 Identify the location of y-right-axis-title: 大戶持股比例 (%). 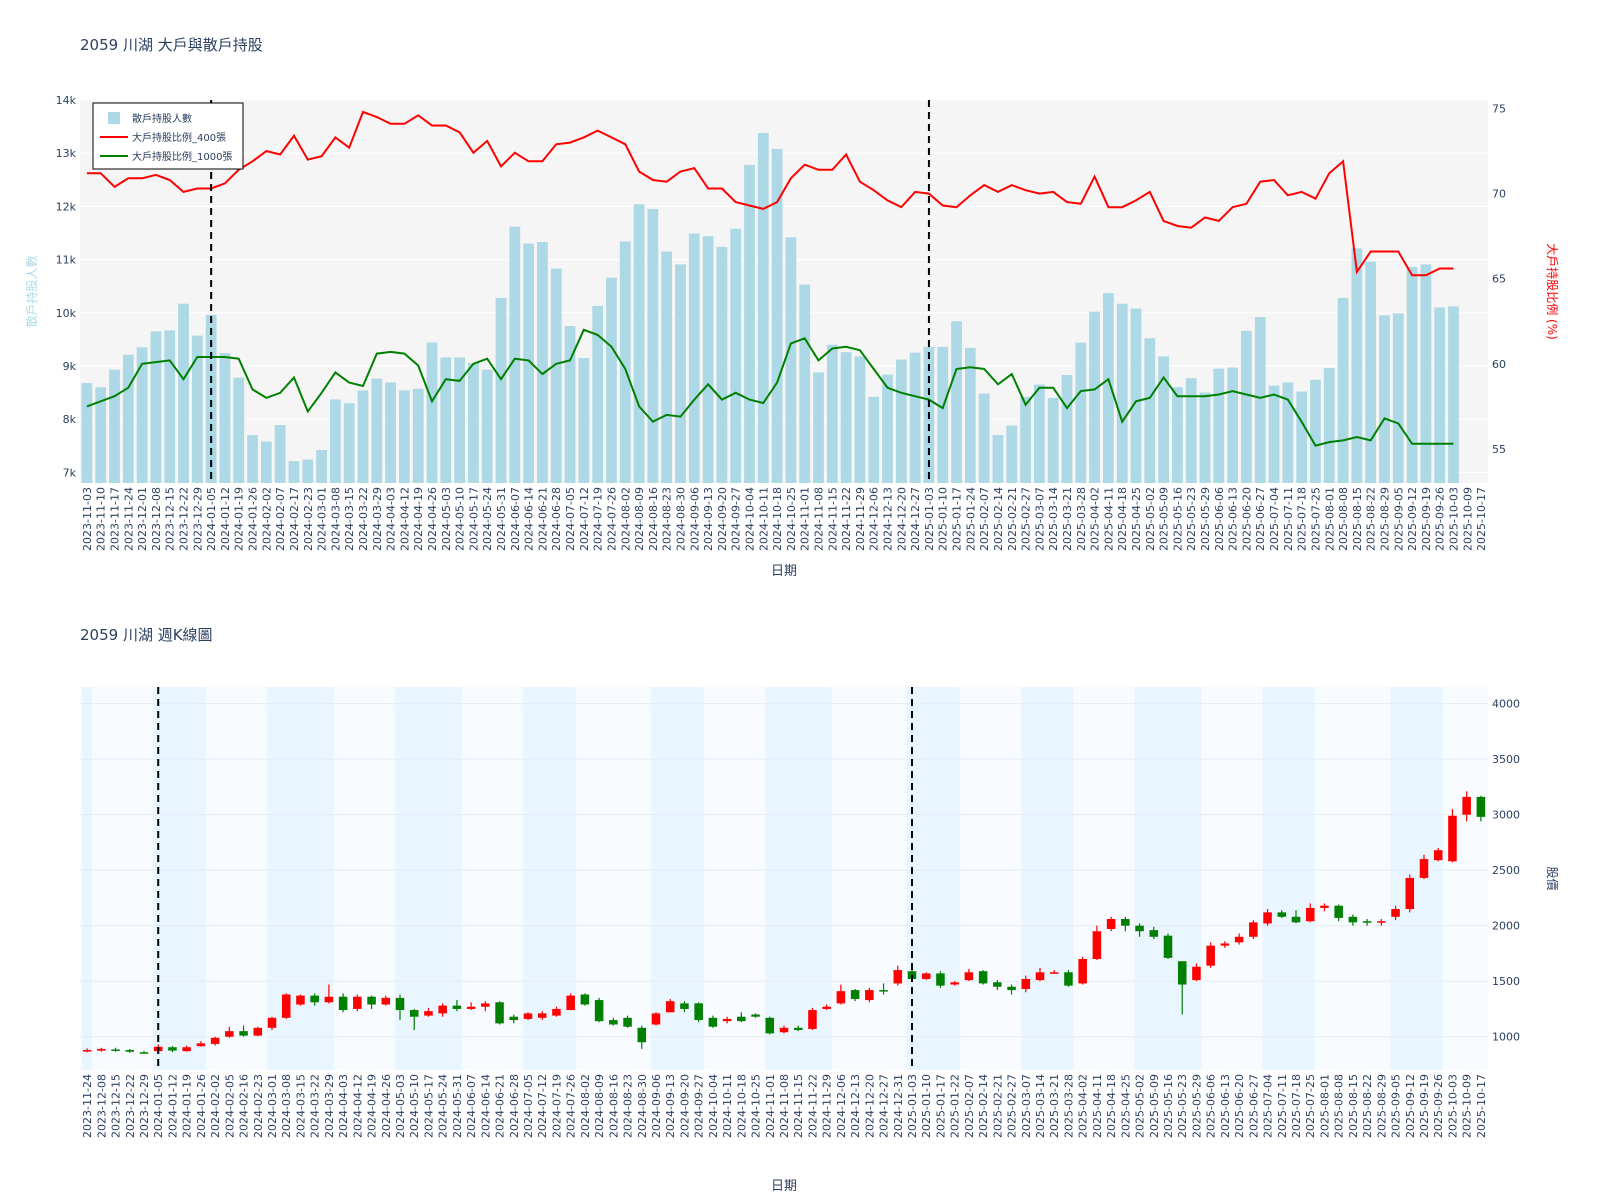
(1552, 291).